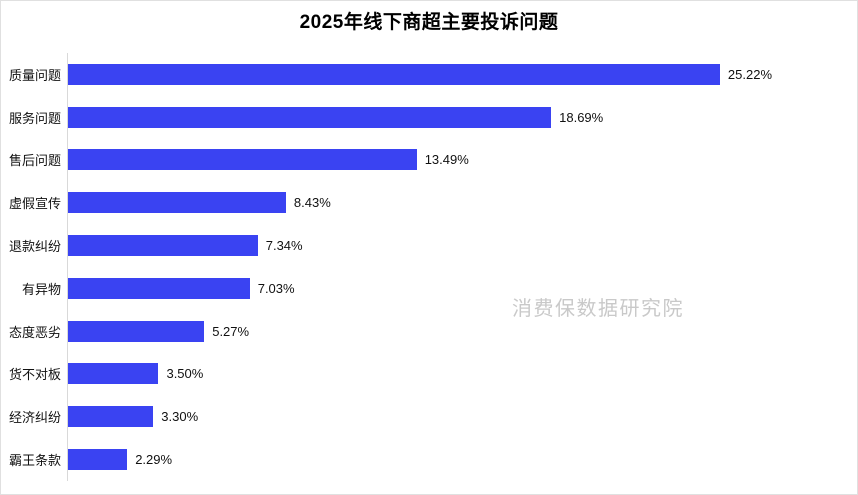 The image size is (858, 495). Describe the element at coordinates (34, 118) in the screenshot. I see `category-label: 服务问题` at that location.